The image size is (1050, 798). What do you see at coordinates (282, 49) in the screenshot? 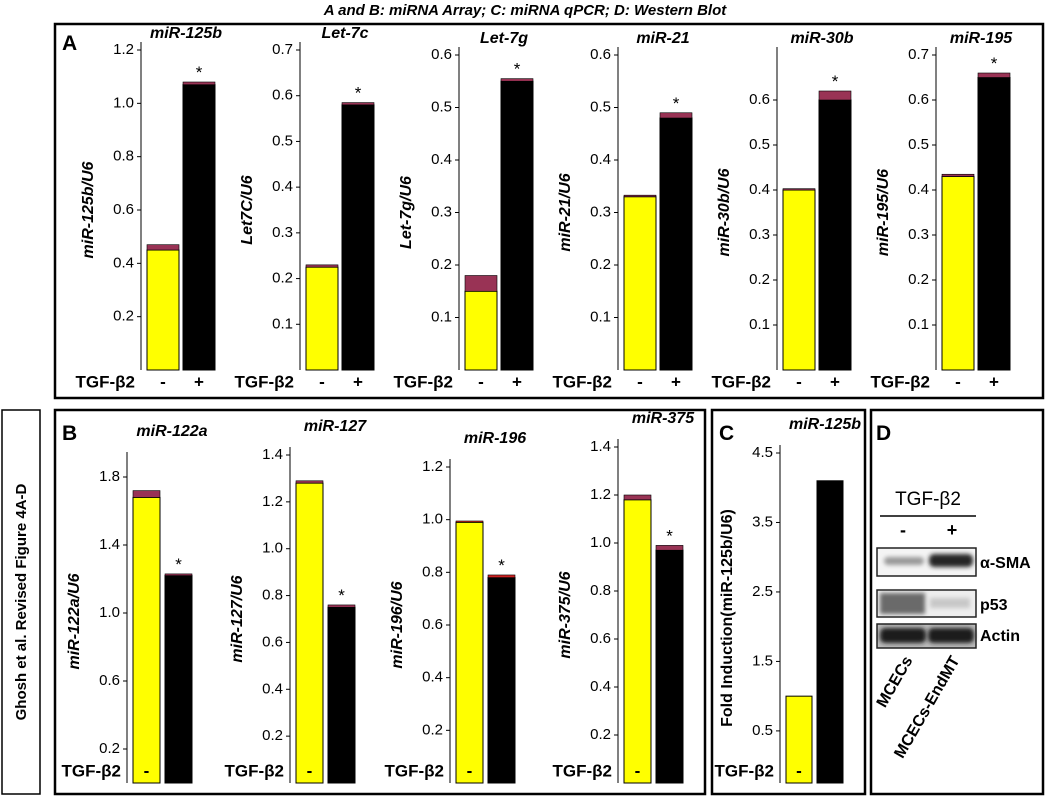
I see `y-tick-label: 0.7` at bounding box center [282, 49].